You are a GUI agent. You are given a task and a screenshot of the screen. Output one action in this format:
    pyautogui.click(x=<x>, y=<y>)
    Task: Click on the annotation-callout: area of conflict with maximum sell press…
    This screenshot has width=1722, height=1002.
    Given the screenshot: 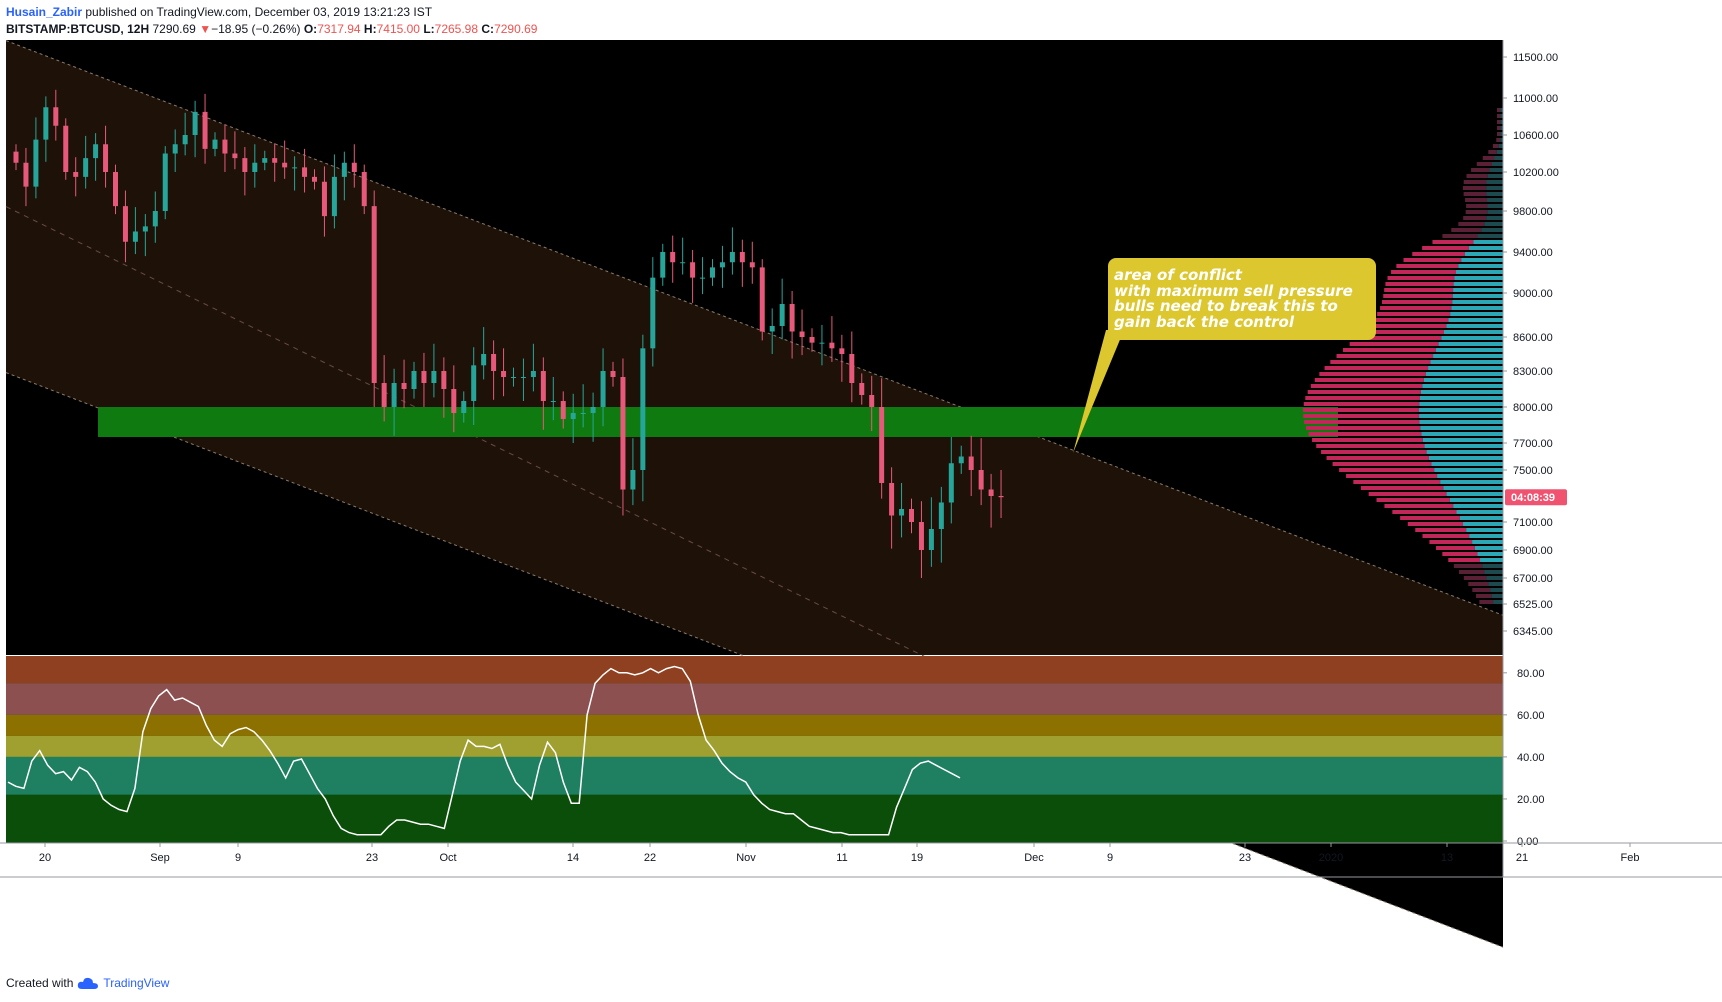 What is the action you would take?
    pyautogui.click(x=1242, y=299)
    